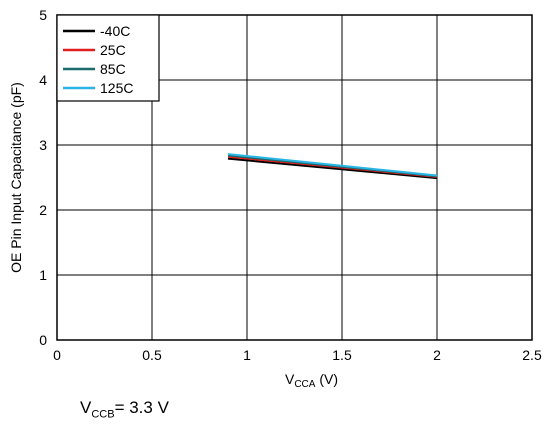 The height and width of the screenshot is (427, 544). What do you see at coordinates (43, 15) in the screenshot?
I see `y-tick-label: 5` at bounding box center [43, 15].